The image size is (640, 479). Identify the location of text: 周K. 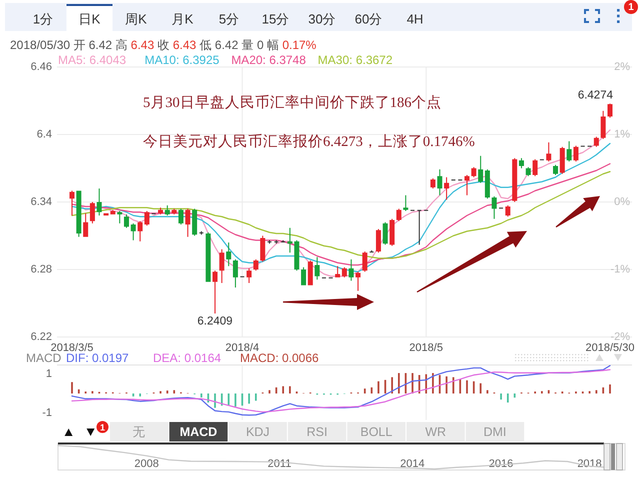
(136, 18).